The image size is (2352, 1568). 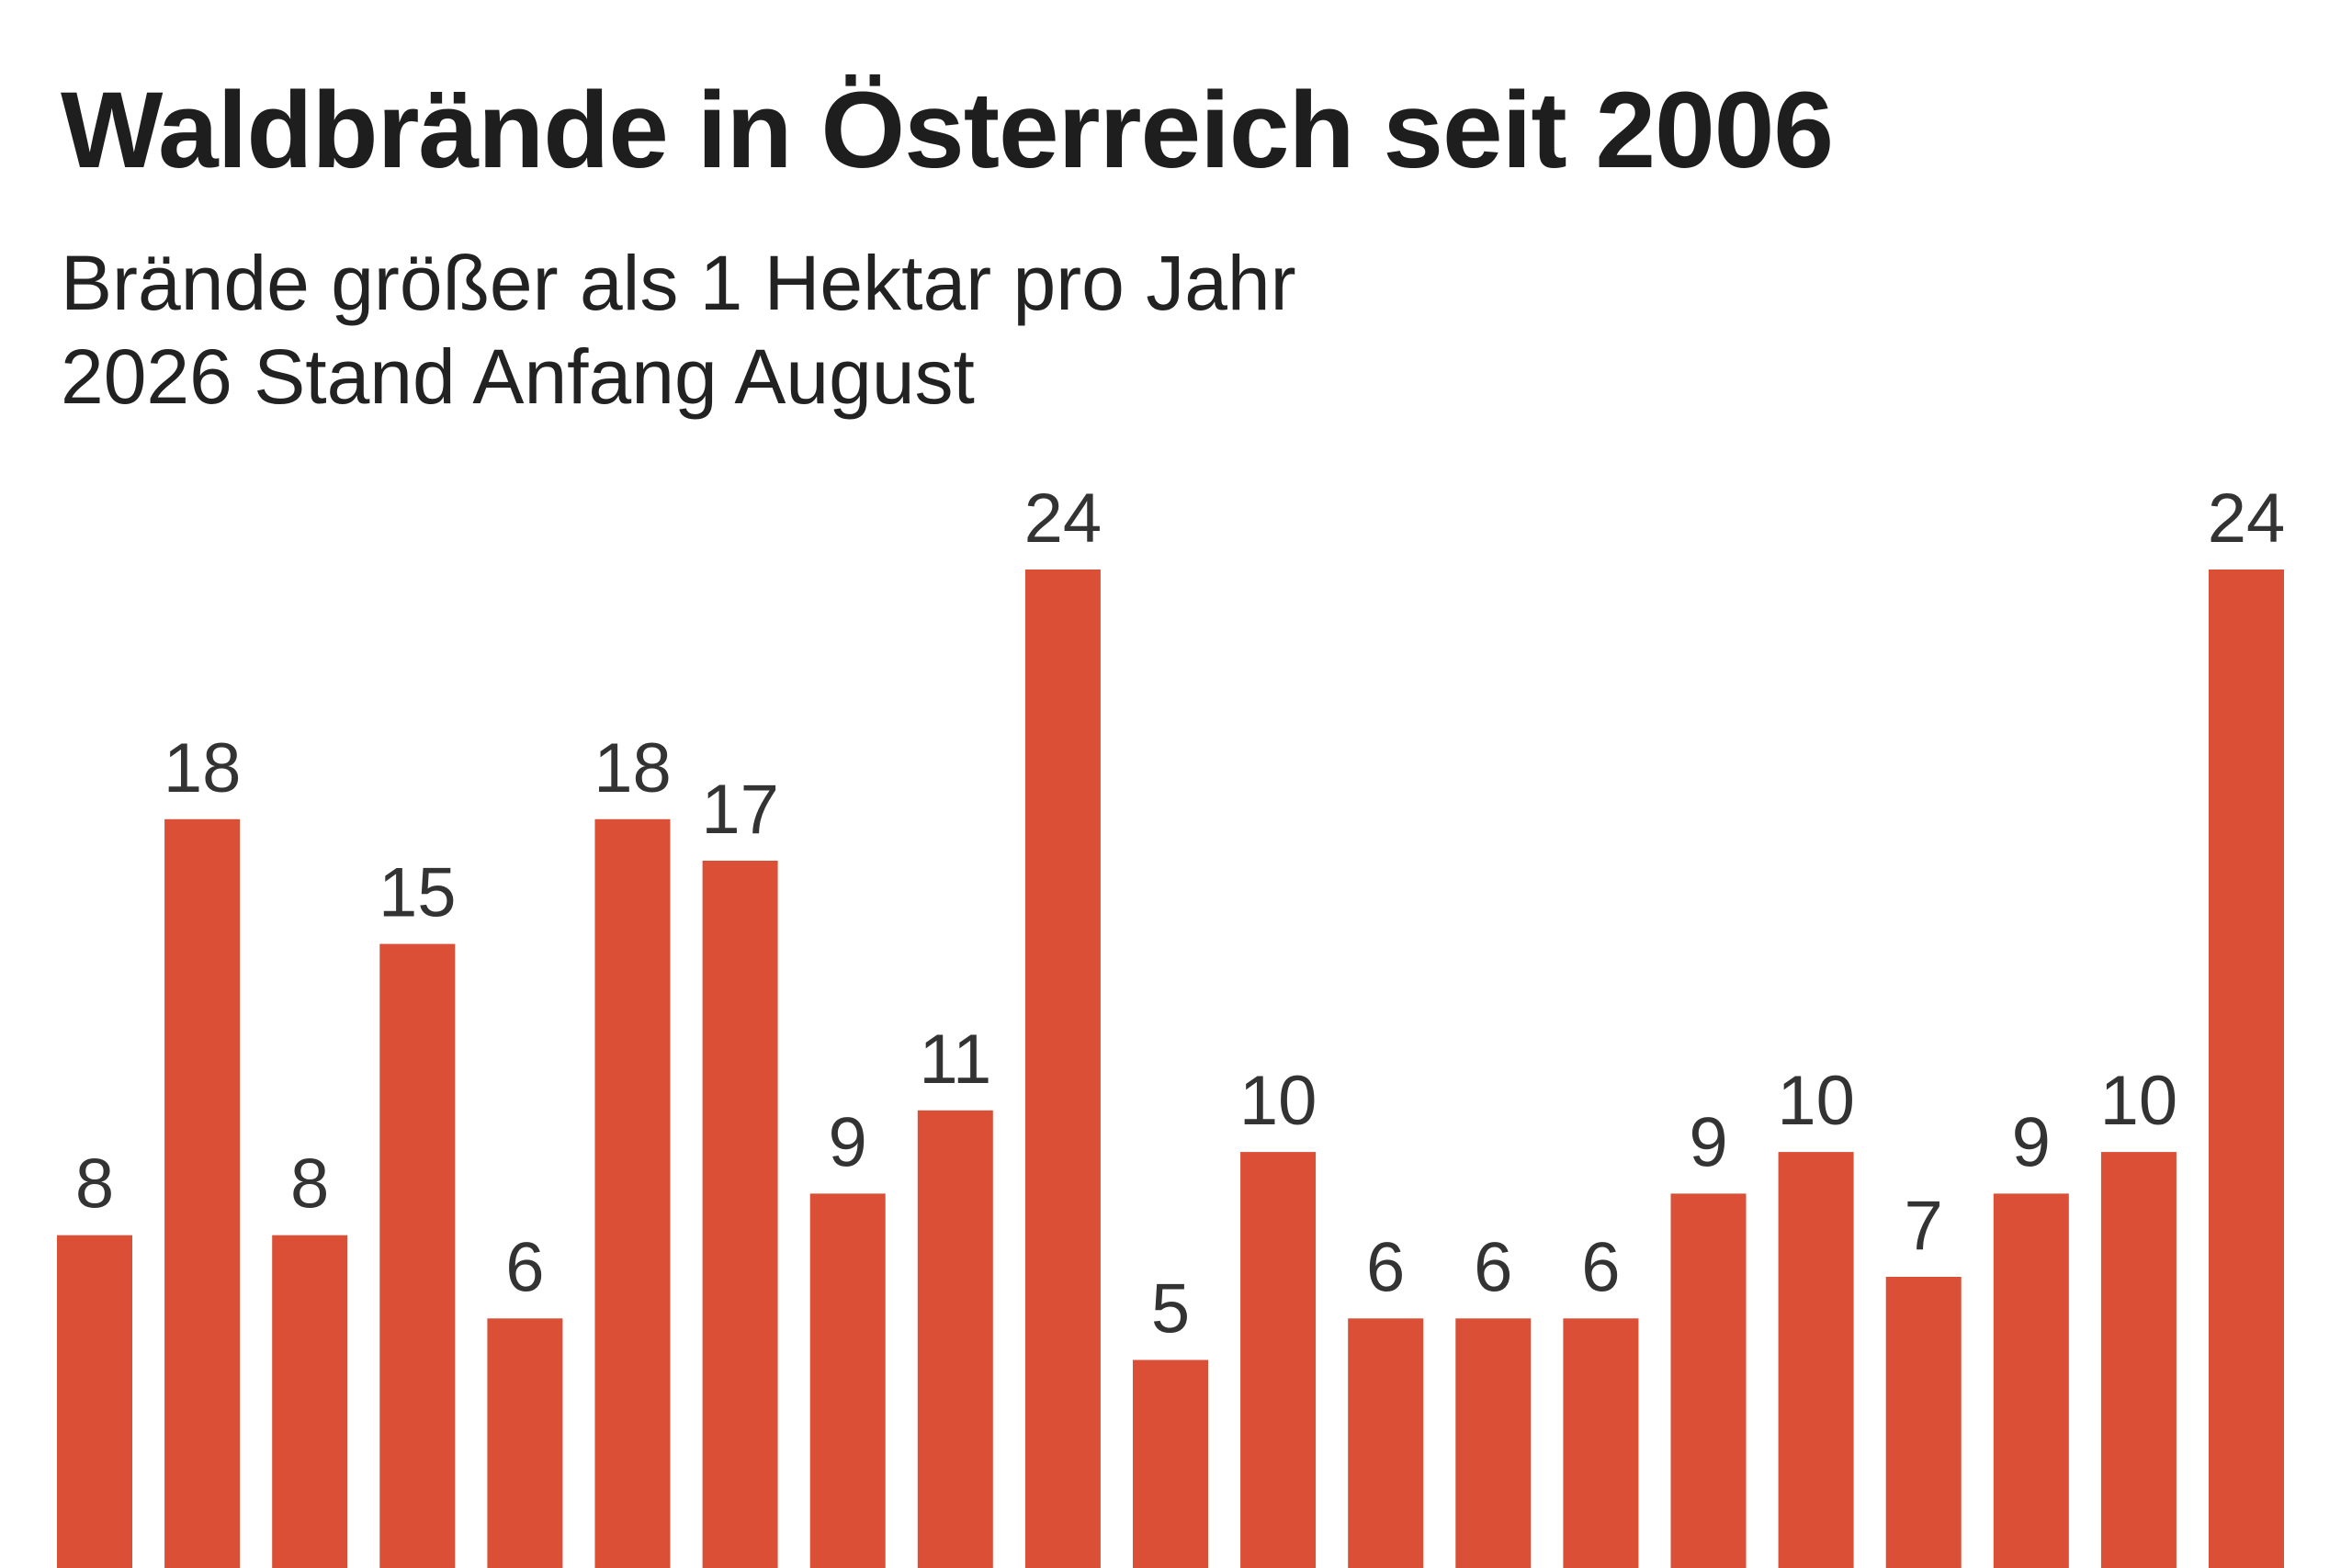 I want to click on bar-value-label: 17, so click(x=740, y=810).